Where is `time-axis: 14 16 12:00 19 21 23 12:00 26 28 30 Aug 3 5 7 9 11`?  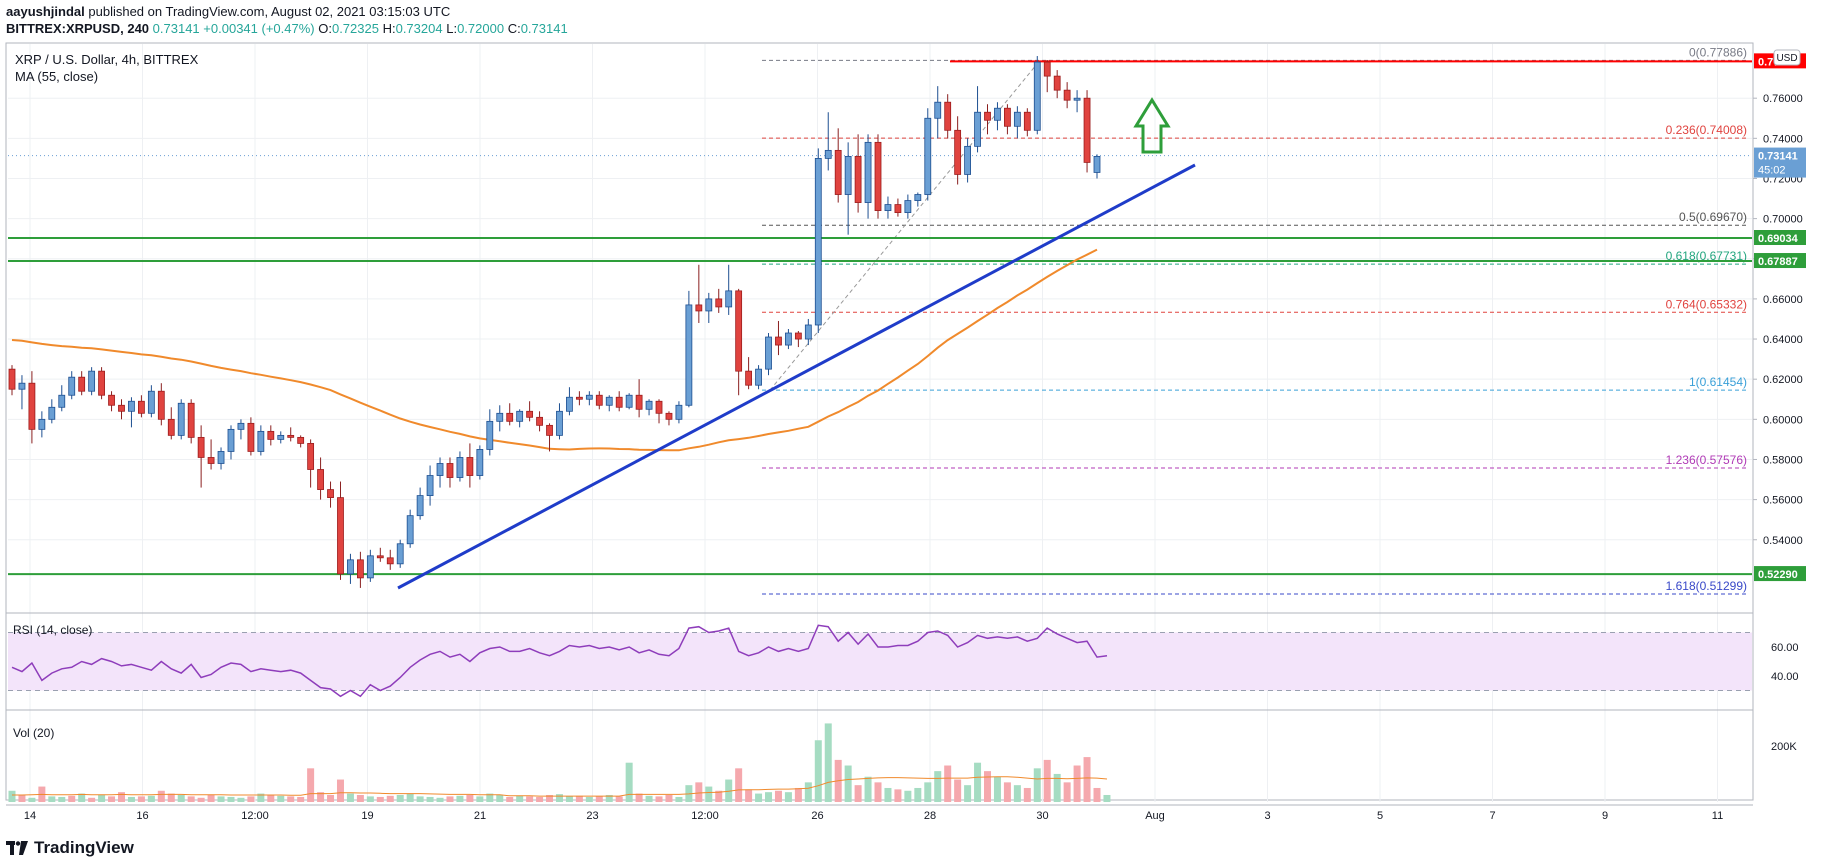 time-axis: 14 16 12:00 19 21 23 12:00 26 28 30 Aug 3 5 7 9 11 is located at coordinates (879, 813).